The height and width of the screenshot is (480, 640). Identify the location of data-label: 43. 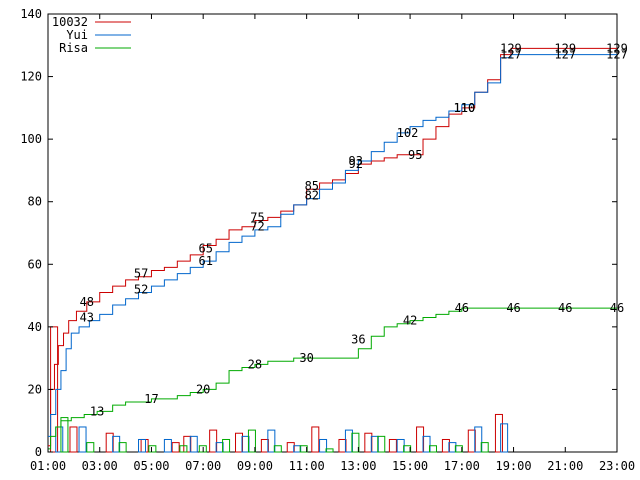
(87, 317).